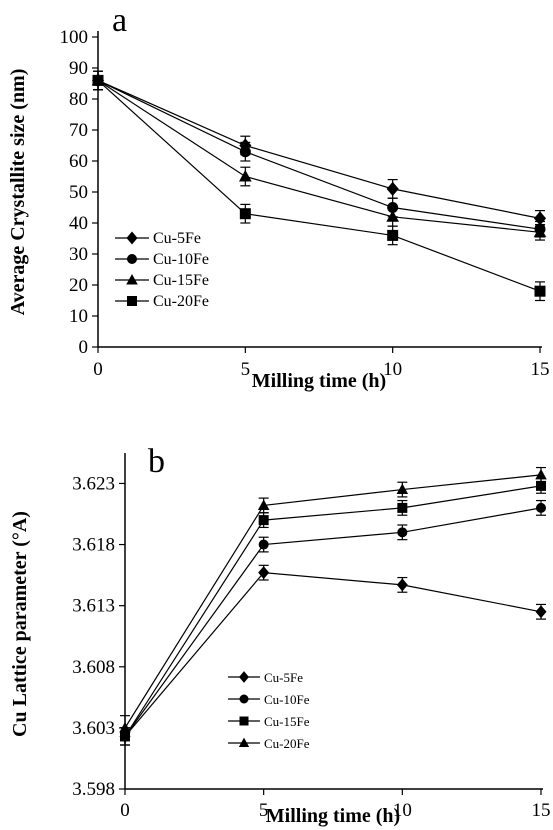 This screenshot has width=553, height=830. I want to click on y-tick-label: 20, so click(78, 285).